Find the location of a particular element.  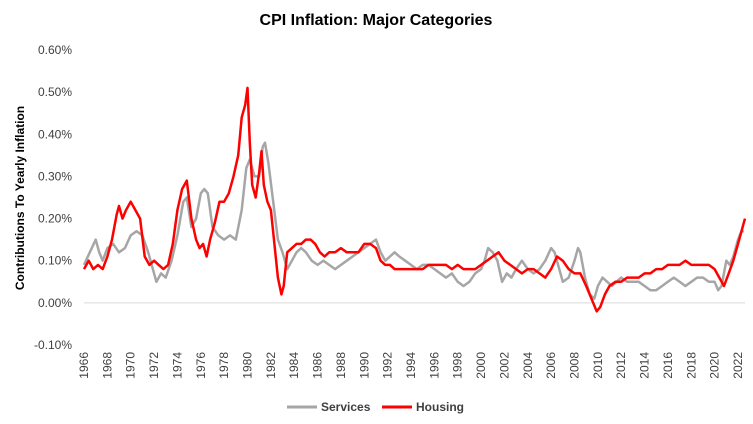

y-tick-label: 0.20% is located at coordinates (55, 219).